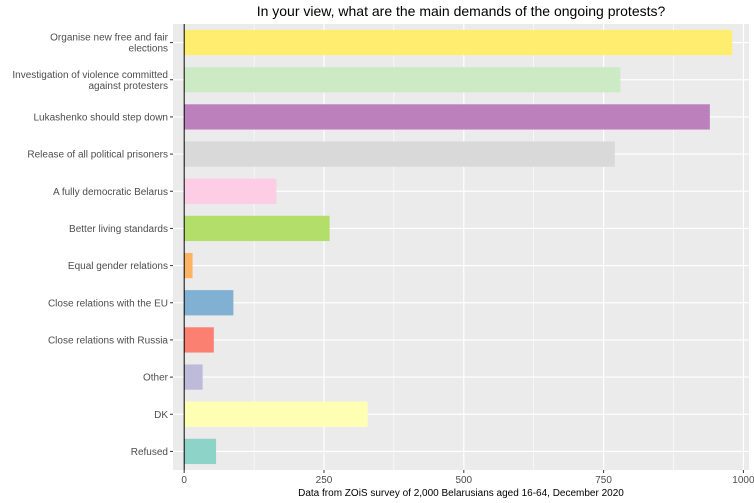 The width and height of the screenshot is (754, 503). Describe the element at coordinates (148, 49) in the screenshot. I see `category-label: elections` at that location.